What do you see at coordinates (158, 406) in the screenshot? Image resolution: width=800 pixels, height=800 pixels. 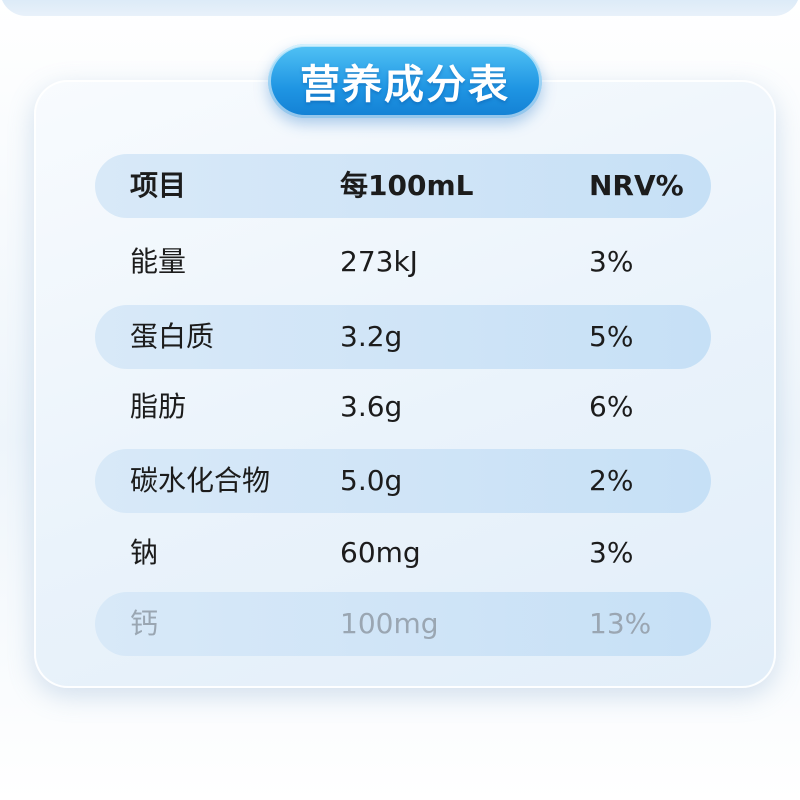 I see `nutrient-name: 脂肪` at bounding box center [158, 406].